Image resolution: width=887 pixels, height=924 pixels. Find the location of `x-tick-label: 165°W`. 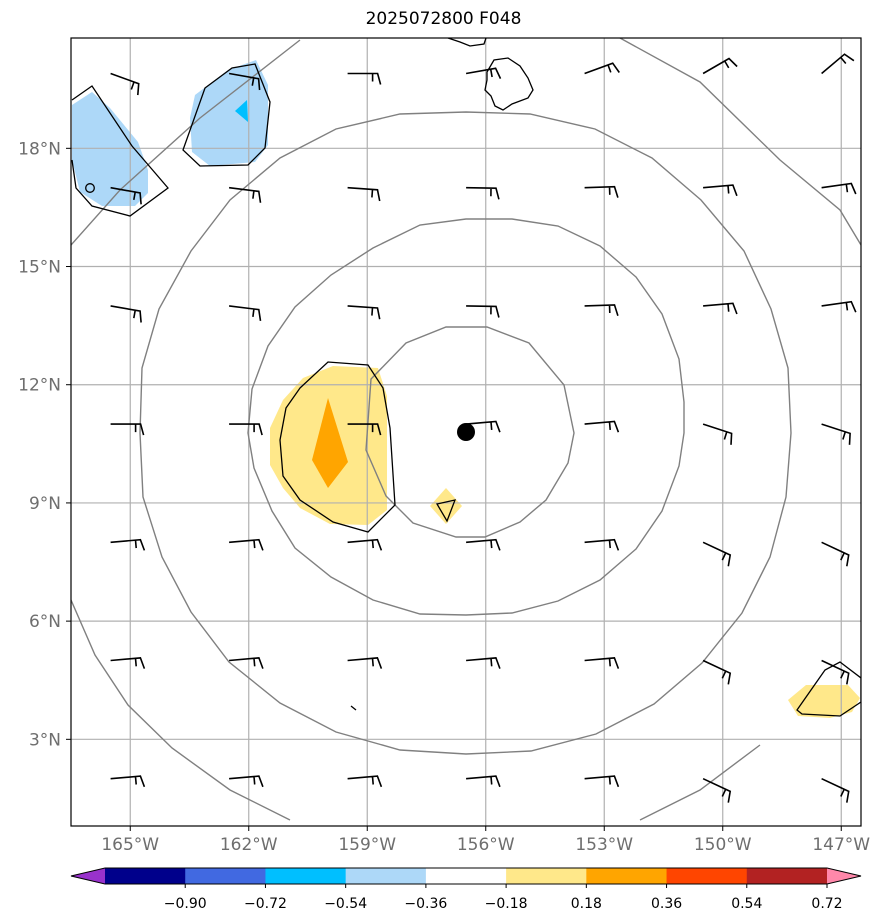

x-tick-label: 165°W is located at coordinates (130, 845).